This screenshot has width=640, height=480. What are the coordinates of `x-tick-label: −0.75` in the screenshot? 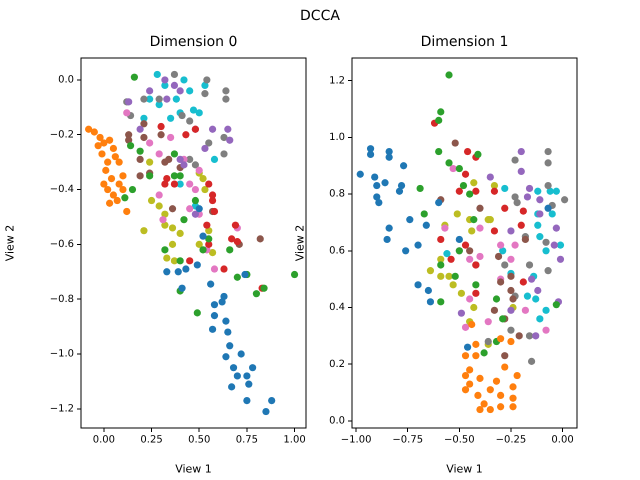 It's located at (408, 440).